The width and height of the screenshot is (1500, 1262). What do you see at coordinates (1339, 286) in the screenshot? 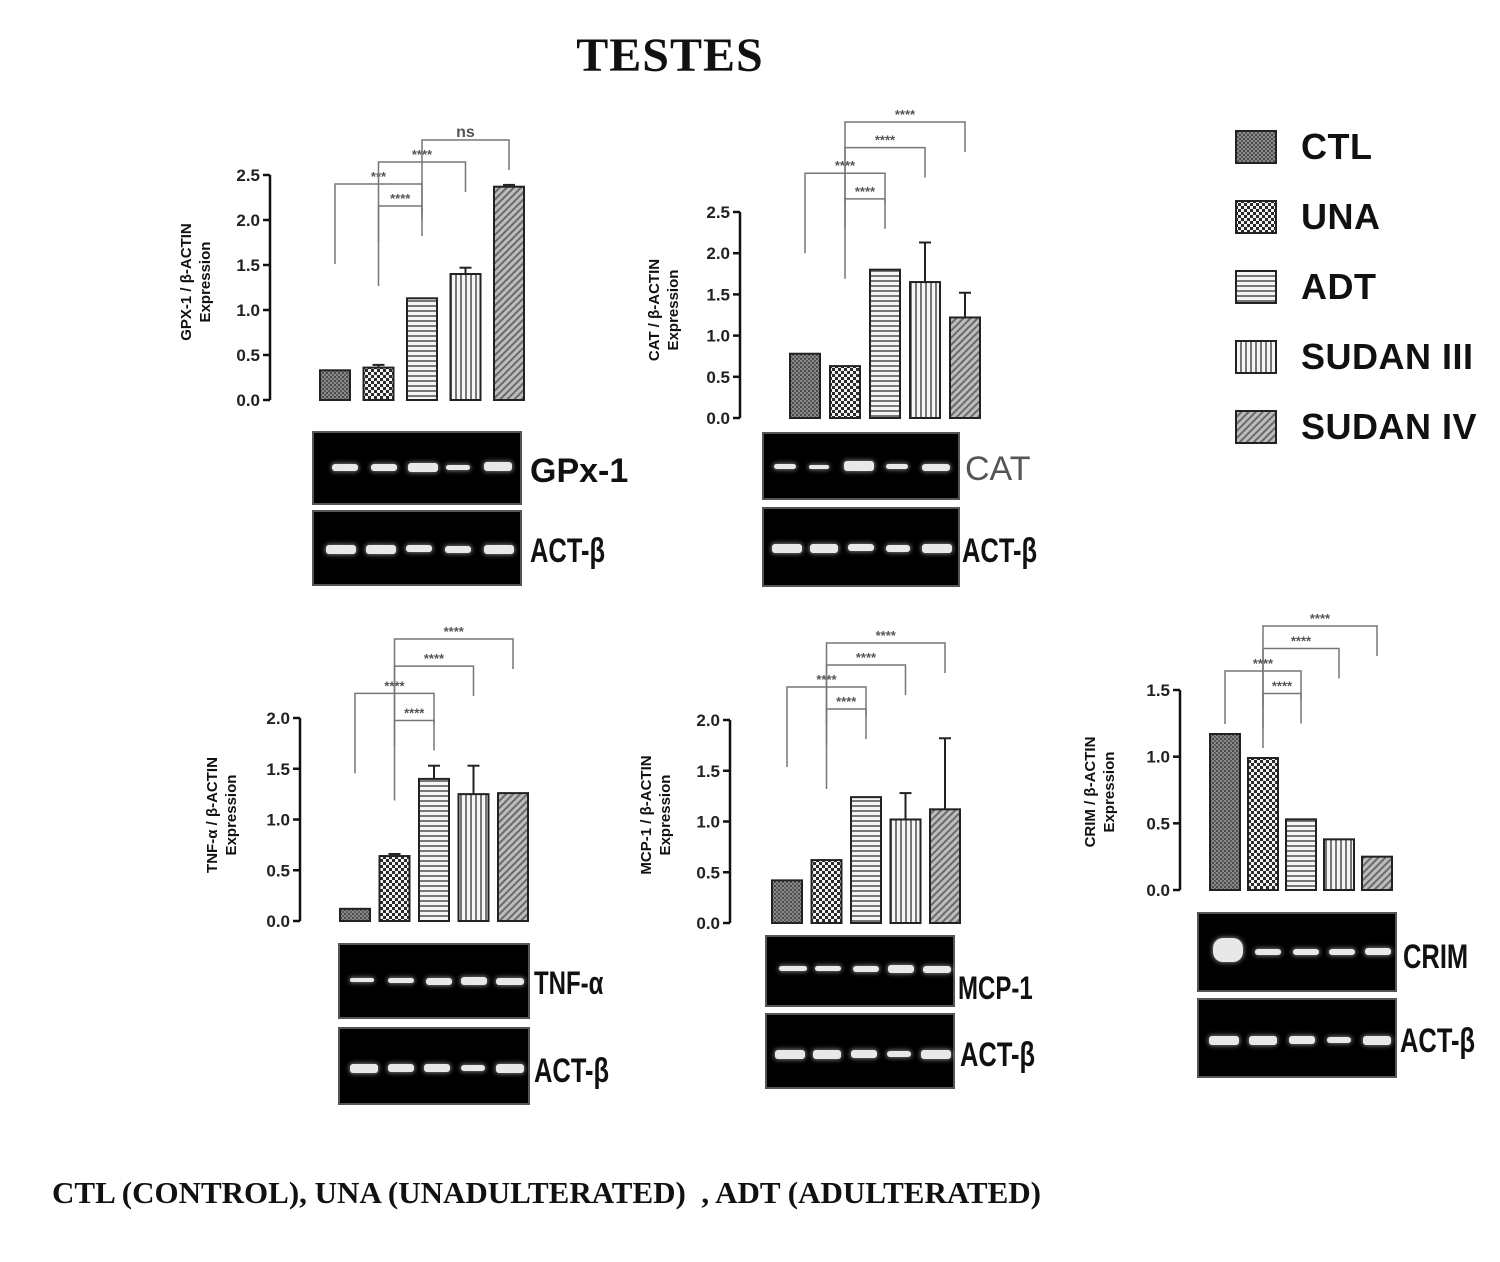
I see `legend-label: ADT` at bounding box center [1339, 286].